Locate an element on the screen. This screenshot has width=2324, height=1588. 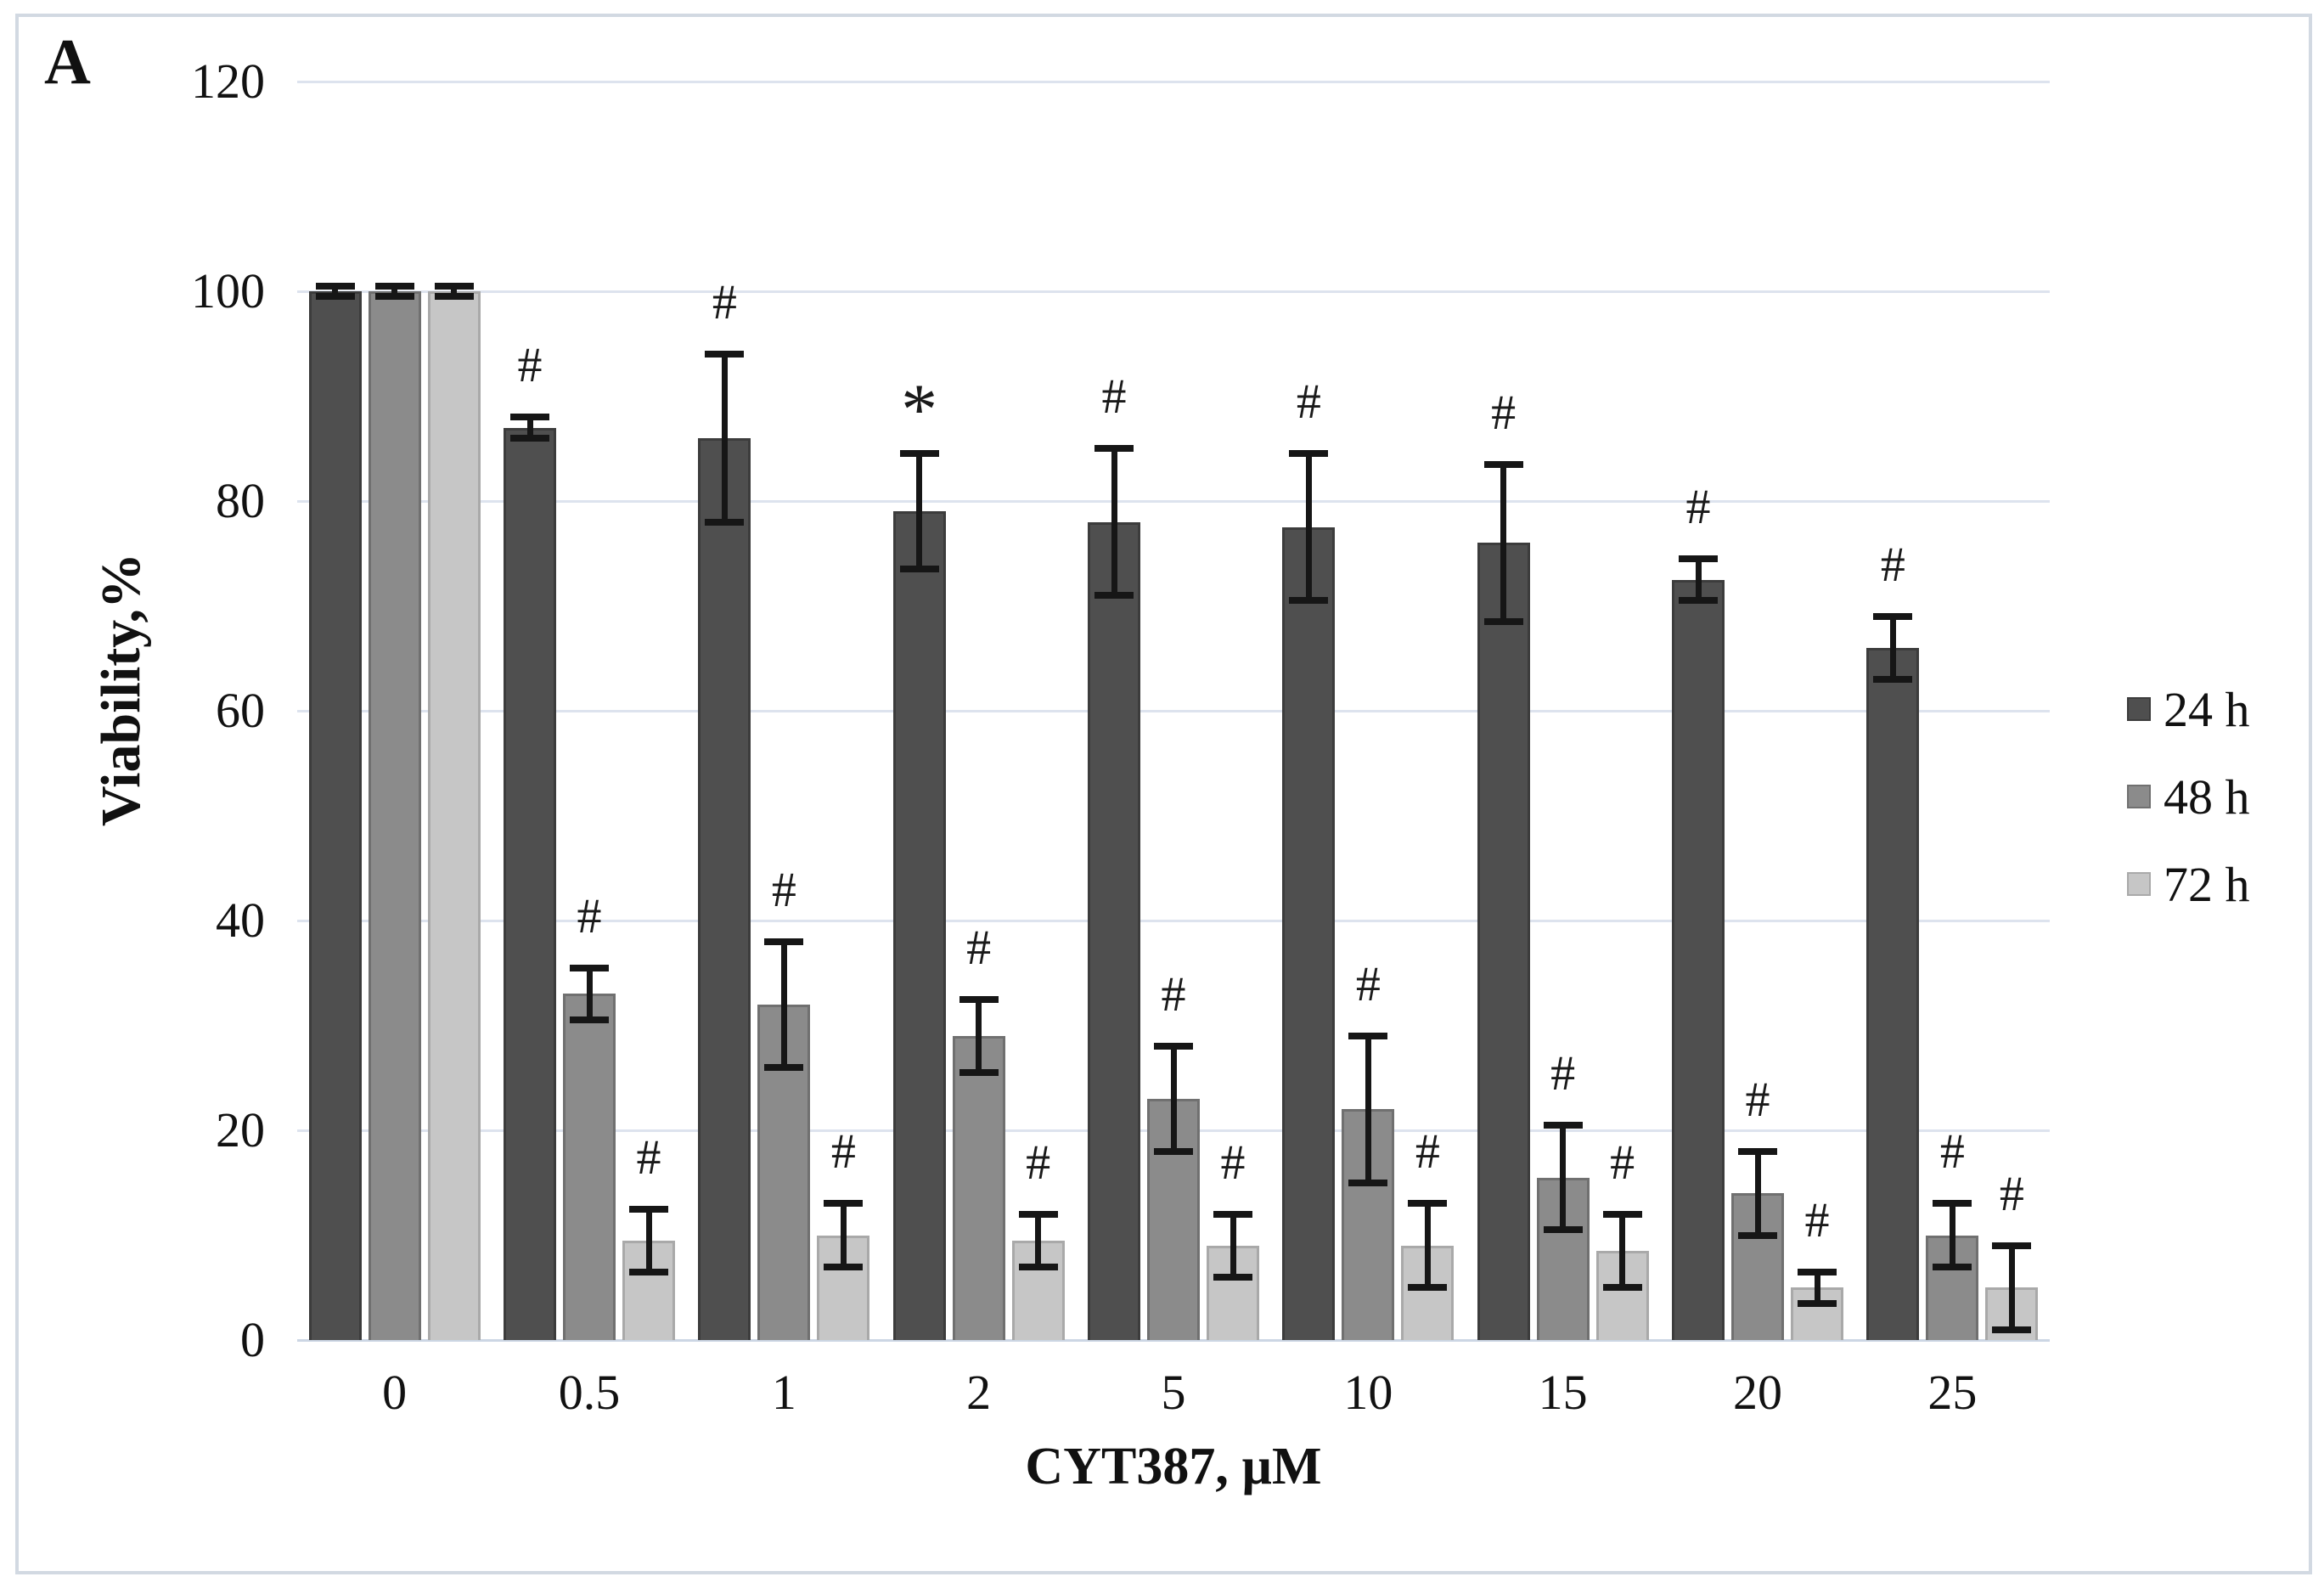
error-bar-24h-10uM is located at coordinates (1308, 527).